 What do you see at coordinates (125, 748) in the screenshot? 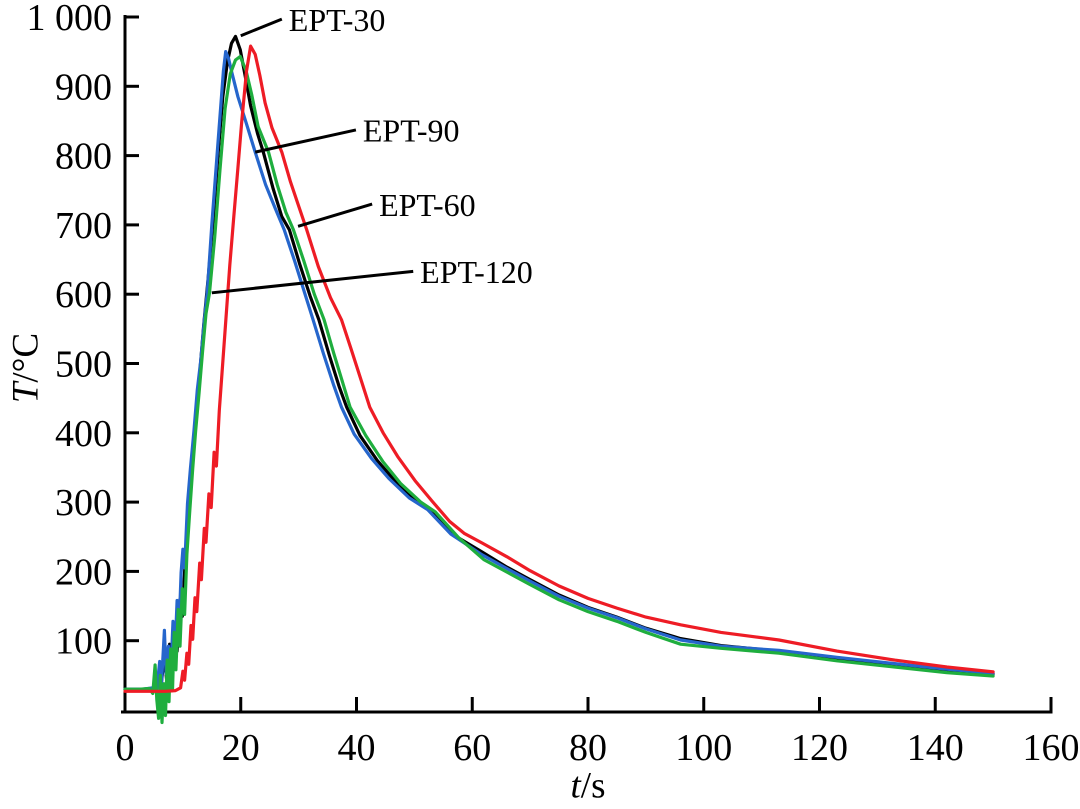
I see `x-tick-label: 0` at bounding box center [125, 748].